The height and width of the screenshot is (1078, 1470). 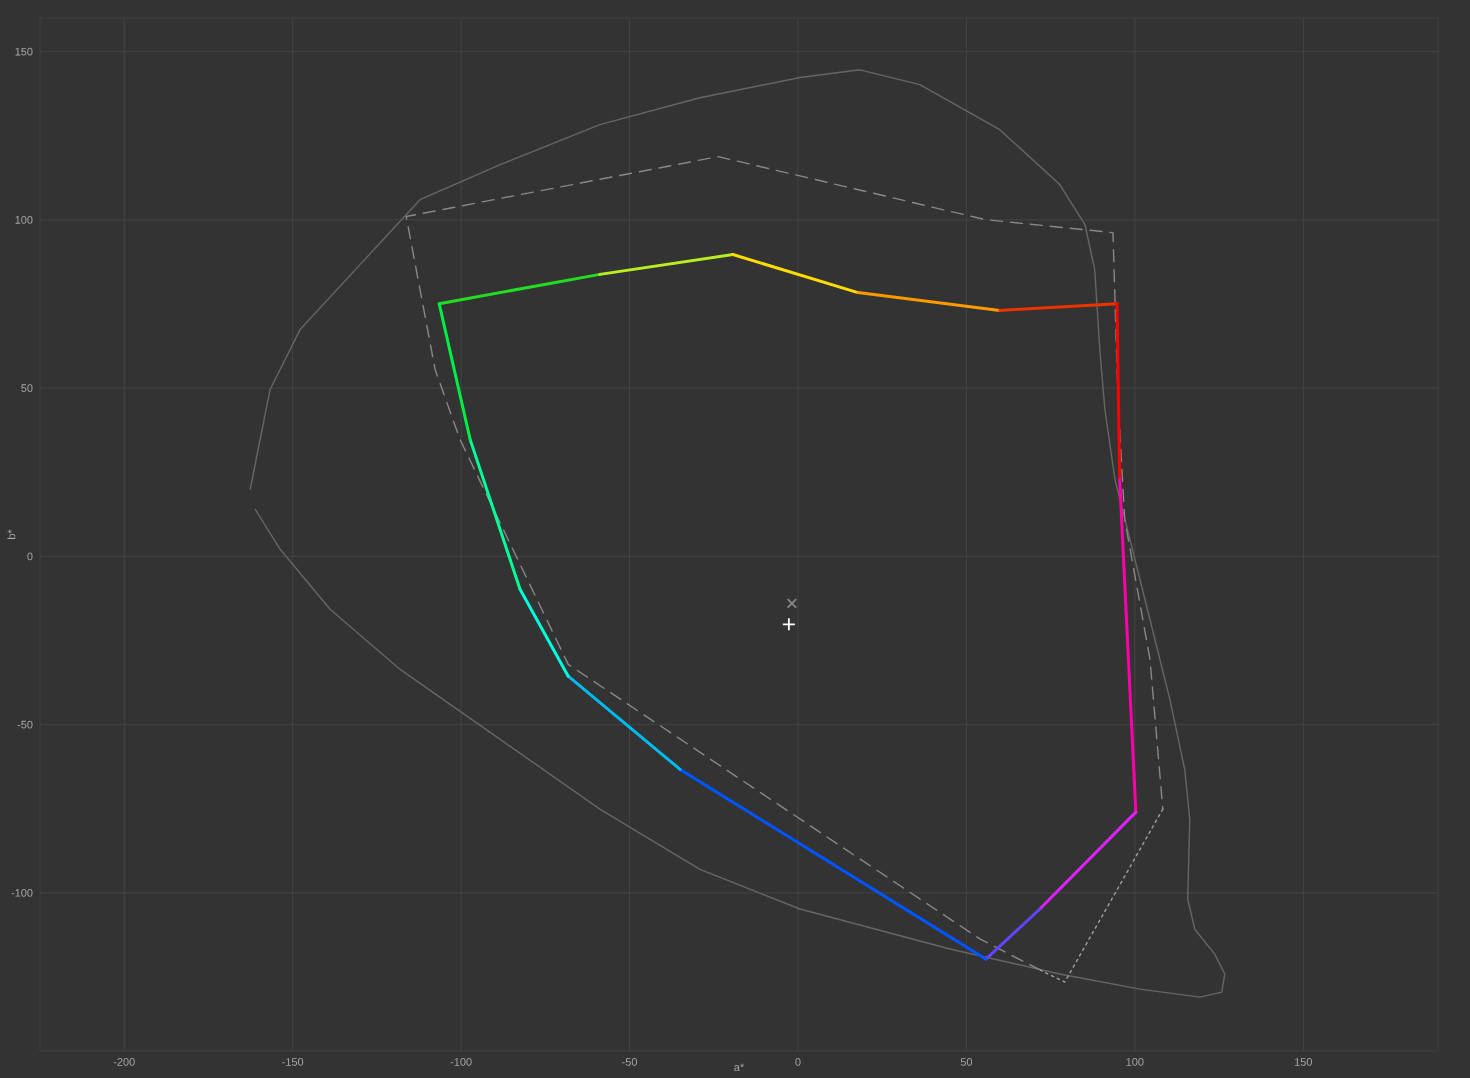 What do you see at coordinates (27, 388) in the screenshot?
I see `y-tick-label: 50` at bounding box center [27, 388].